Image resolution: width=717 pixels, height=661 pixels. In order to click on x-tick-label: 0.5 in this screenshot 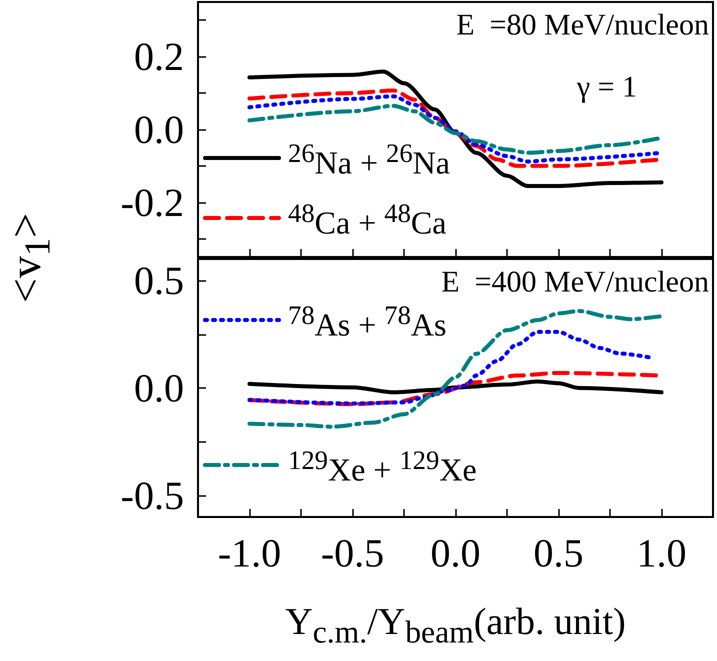, I will do `click(559, 553)`.